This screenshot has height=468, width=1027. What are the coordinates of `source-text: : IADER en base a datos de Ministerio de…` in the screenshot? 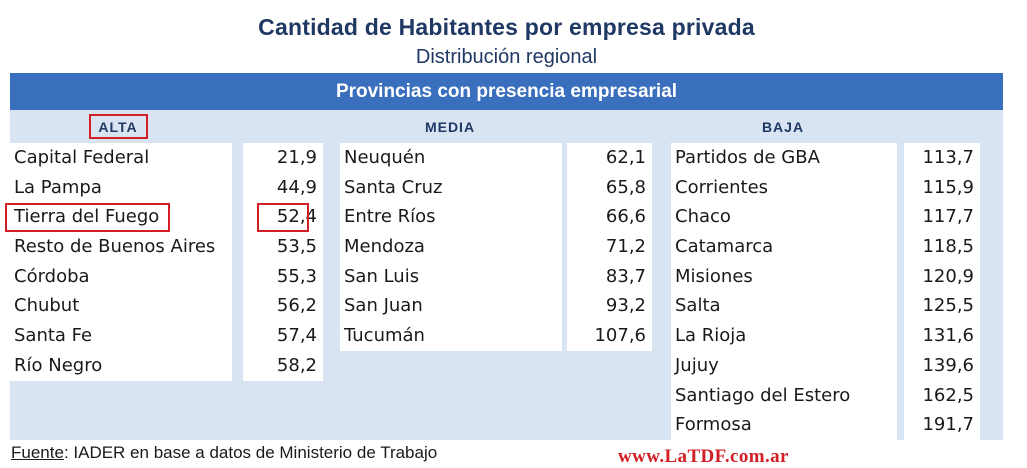 It's located at (250, 452).